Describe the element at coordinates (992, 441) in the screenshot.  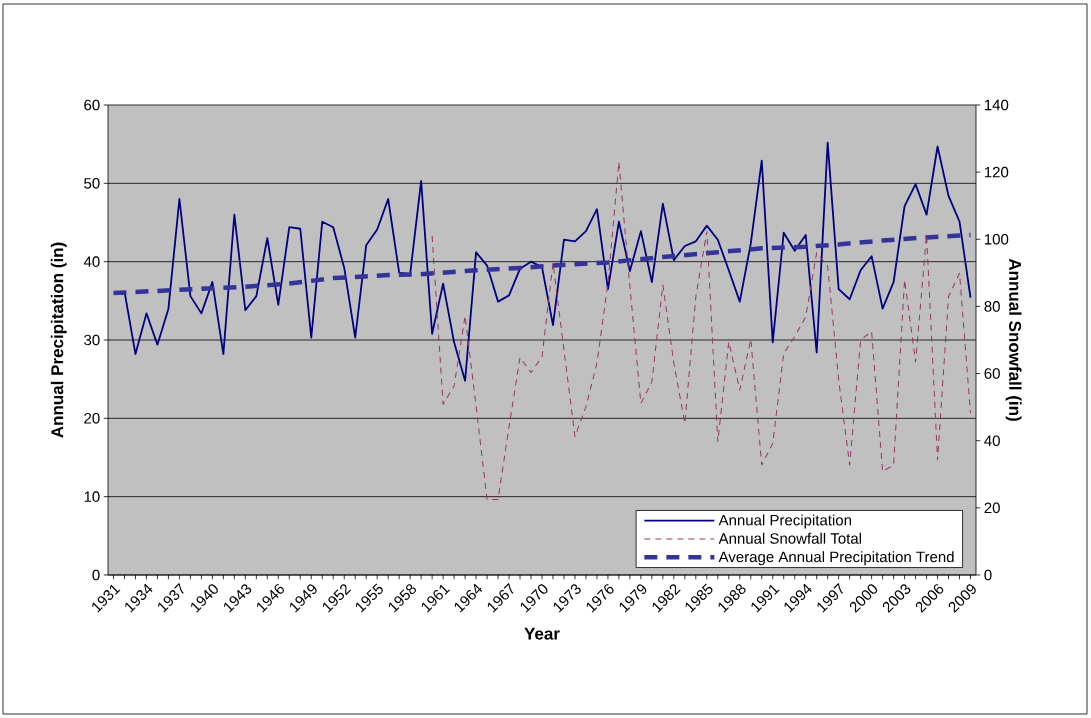
I see `y2-tick-label: 40` at that location.